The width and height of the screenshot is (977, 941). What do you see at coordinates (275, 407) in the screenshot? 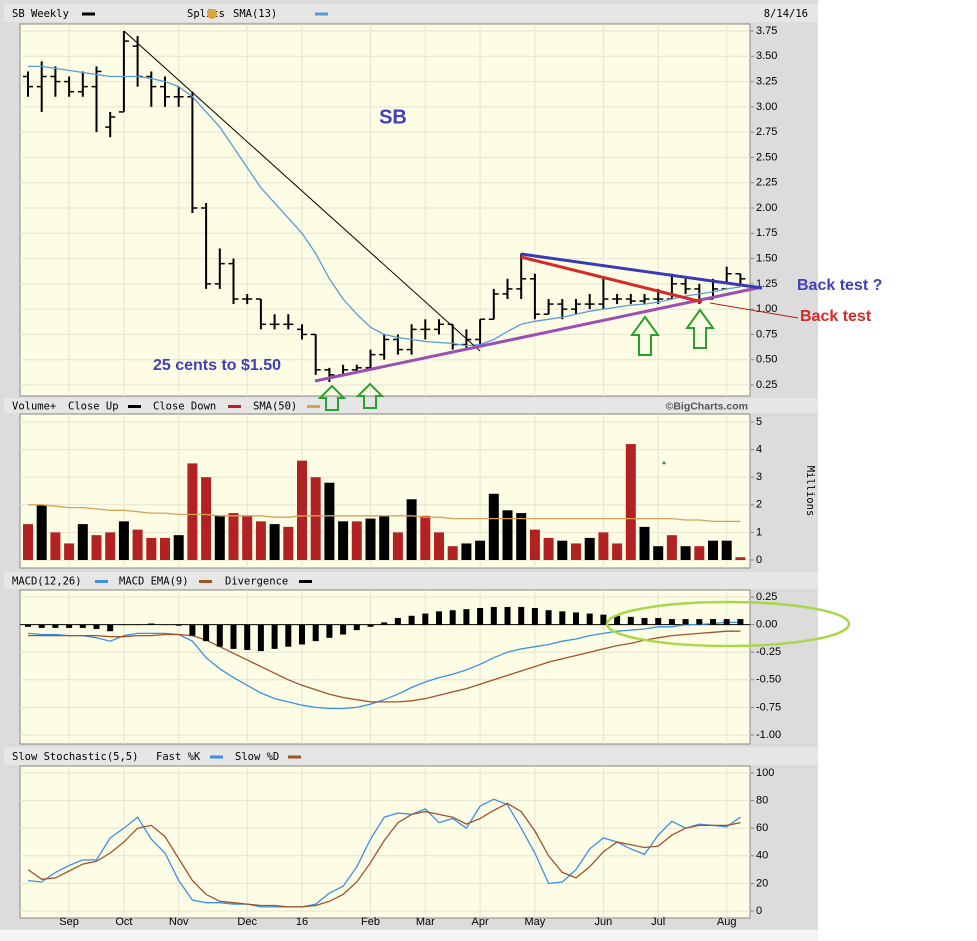
I see `legend-label: SMA(50)` at bounding box center [275, 407].